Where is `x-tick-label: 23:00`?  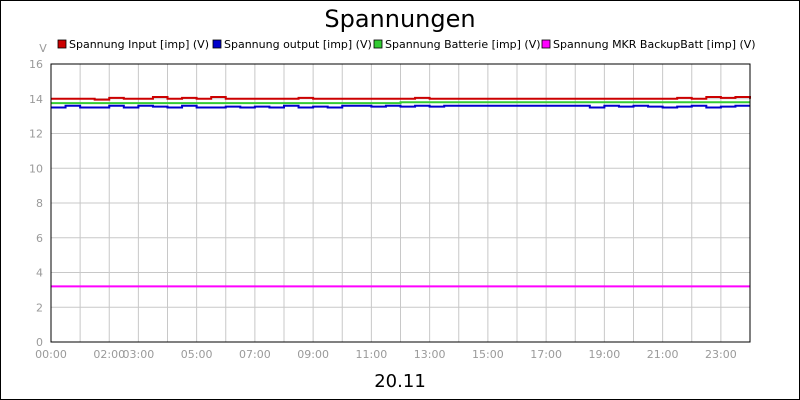
x-tick-label: 23:00 is located at coordinates (721, 354).